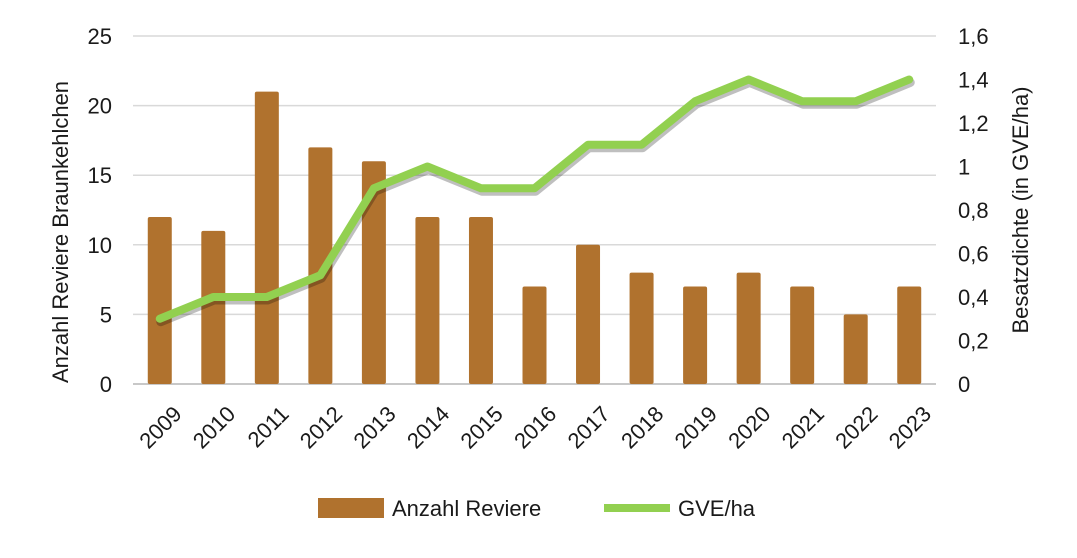  What do you see at coordinates (482, 427) in the screenshot?
I see `x-tick-label: 2015` at bounding box center [482, 427].